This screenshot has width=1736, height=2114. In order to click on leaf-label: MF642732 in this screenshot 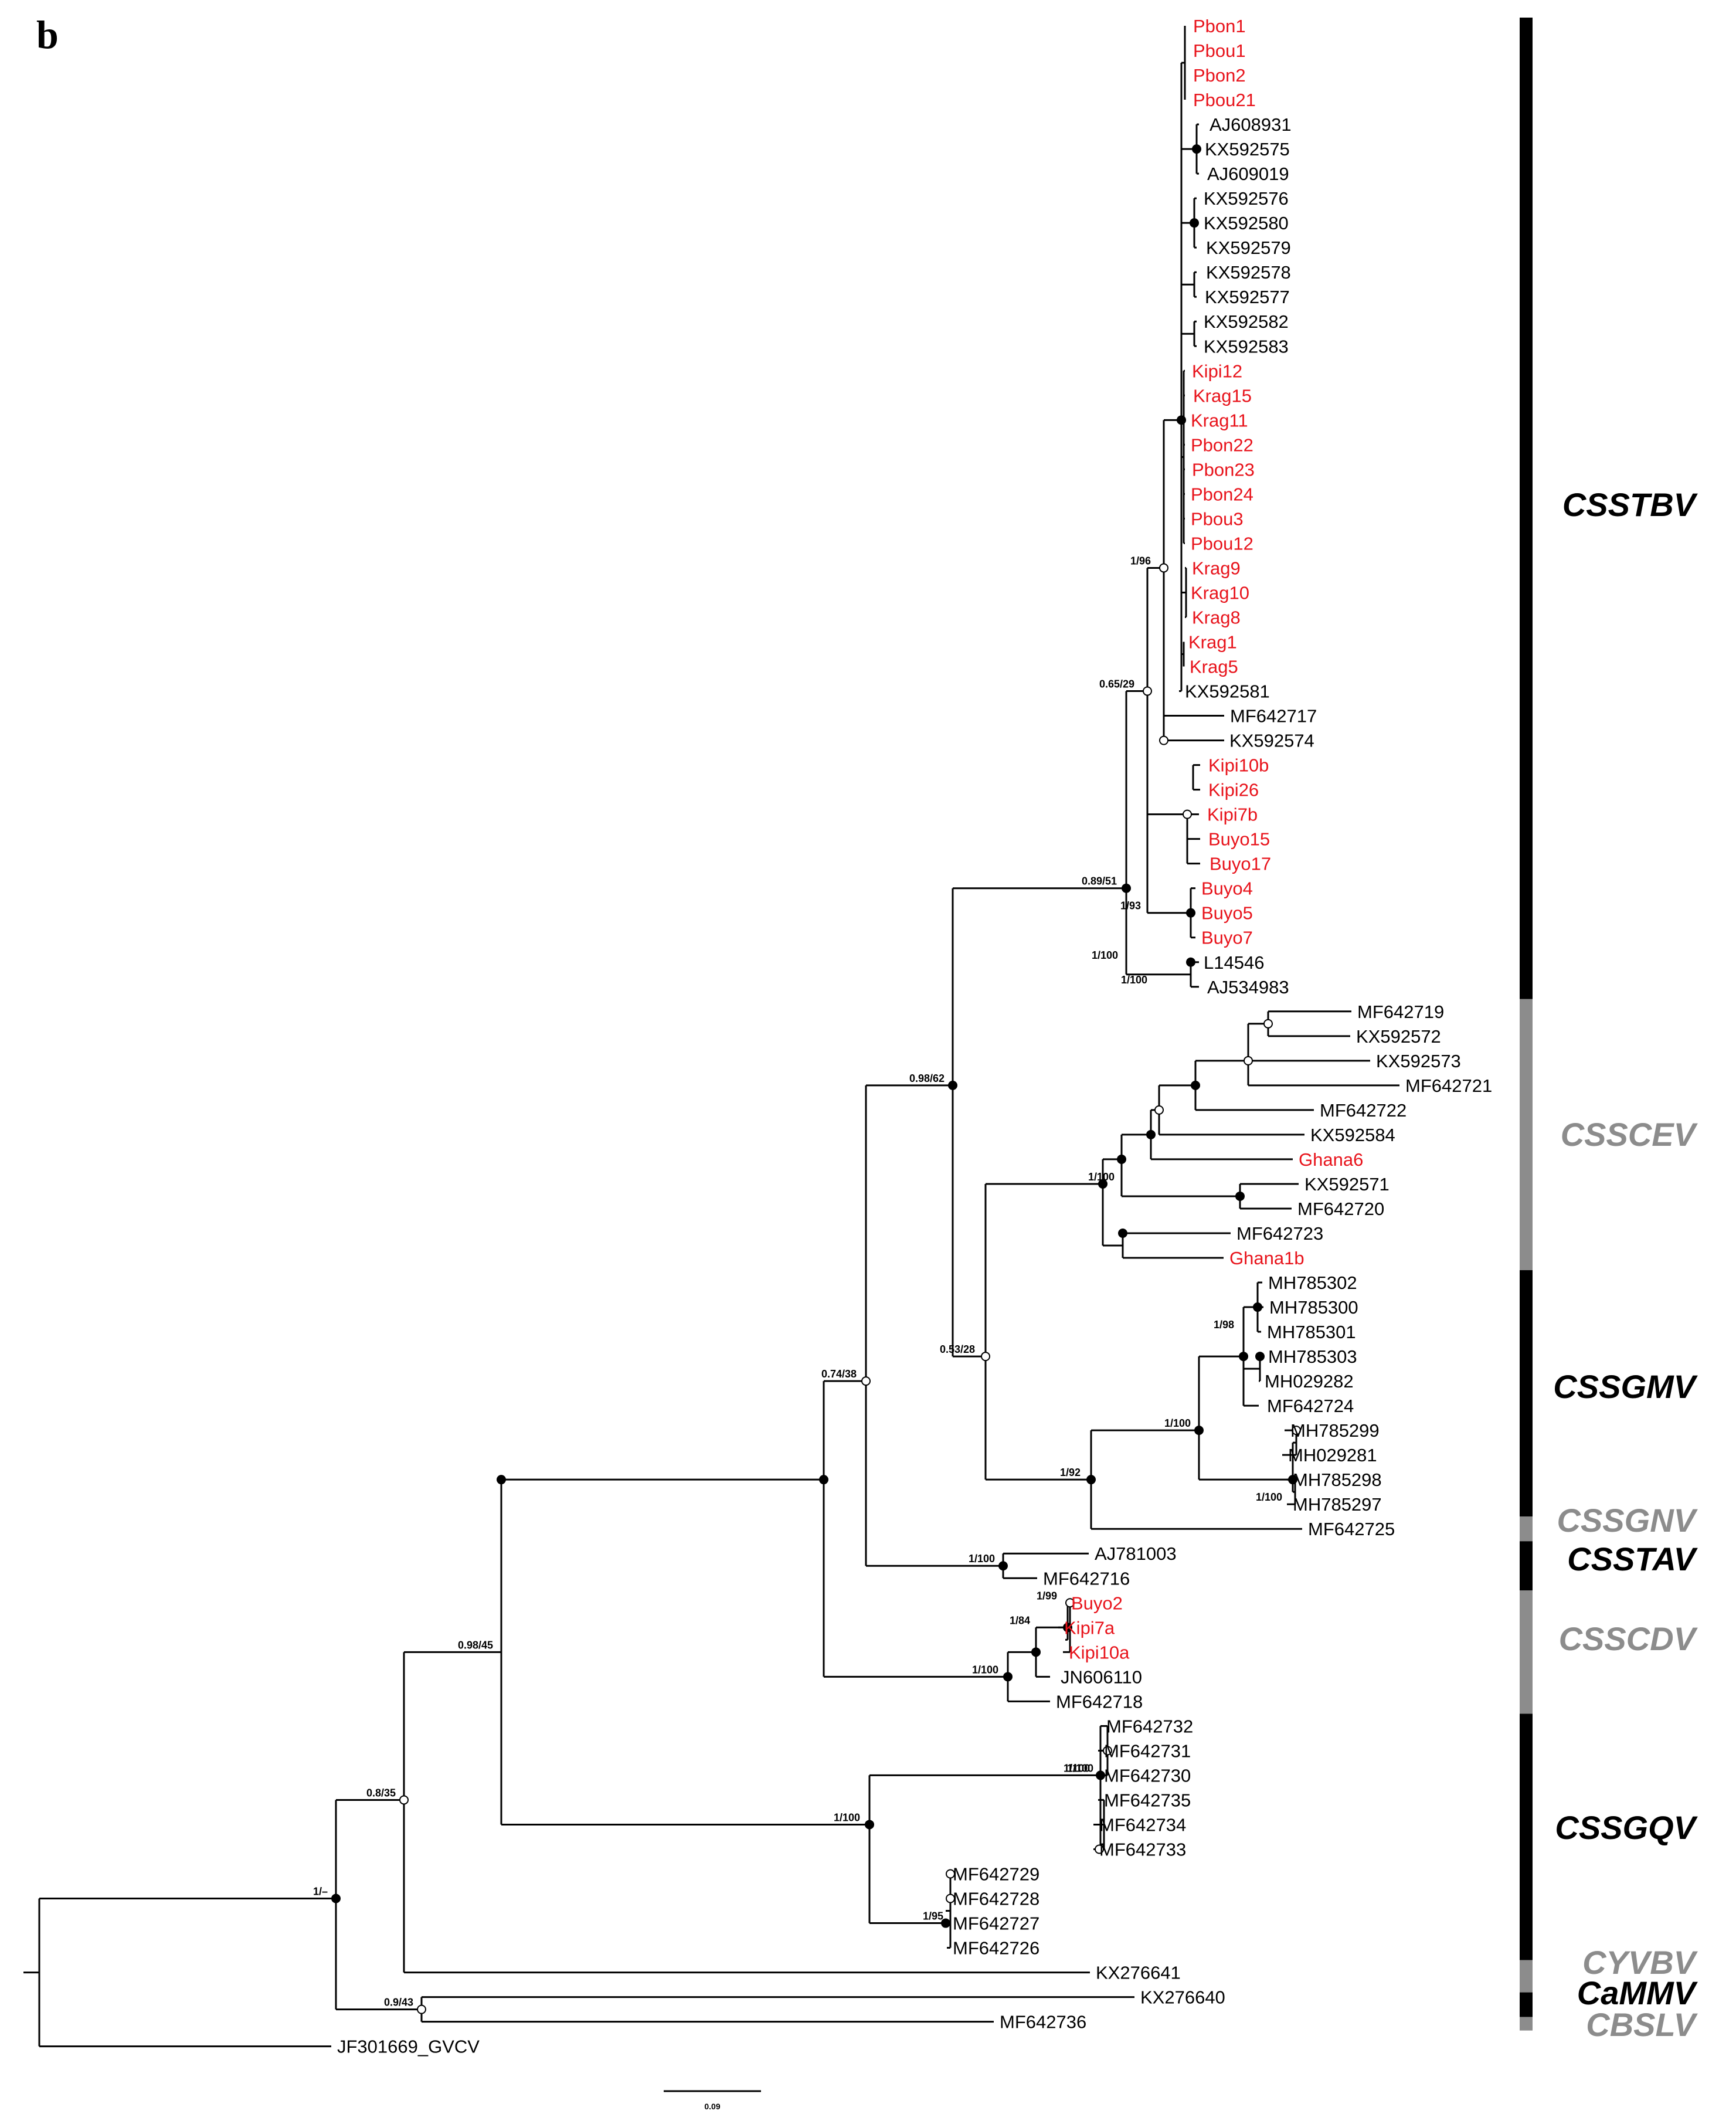, I will do `click(1149, 1726)`.